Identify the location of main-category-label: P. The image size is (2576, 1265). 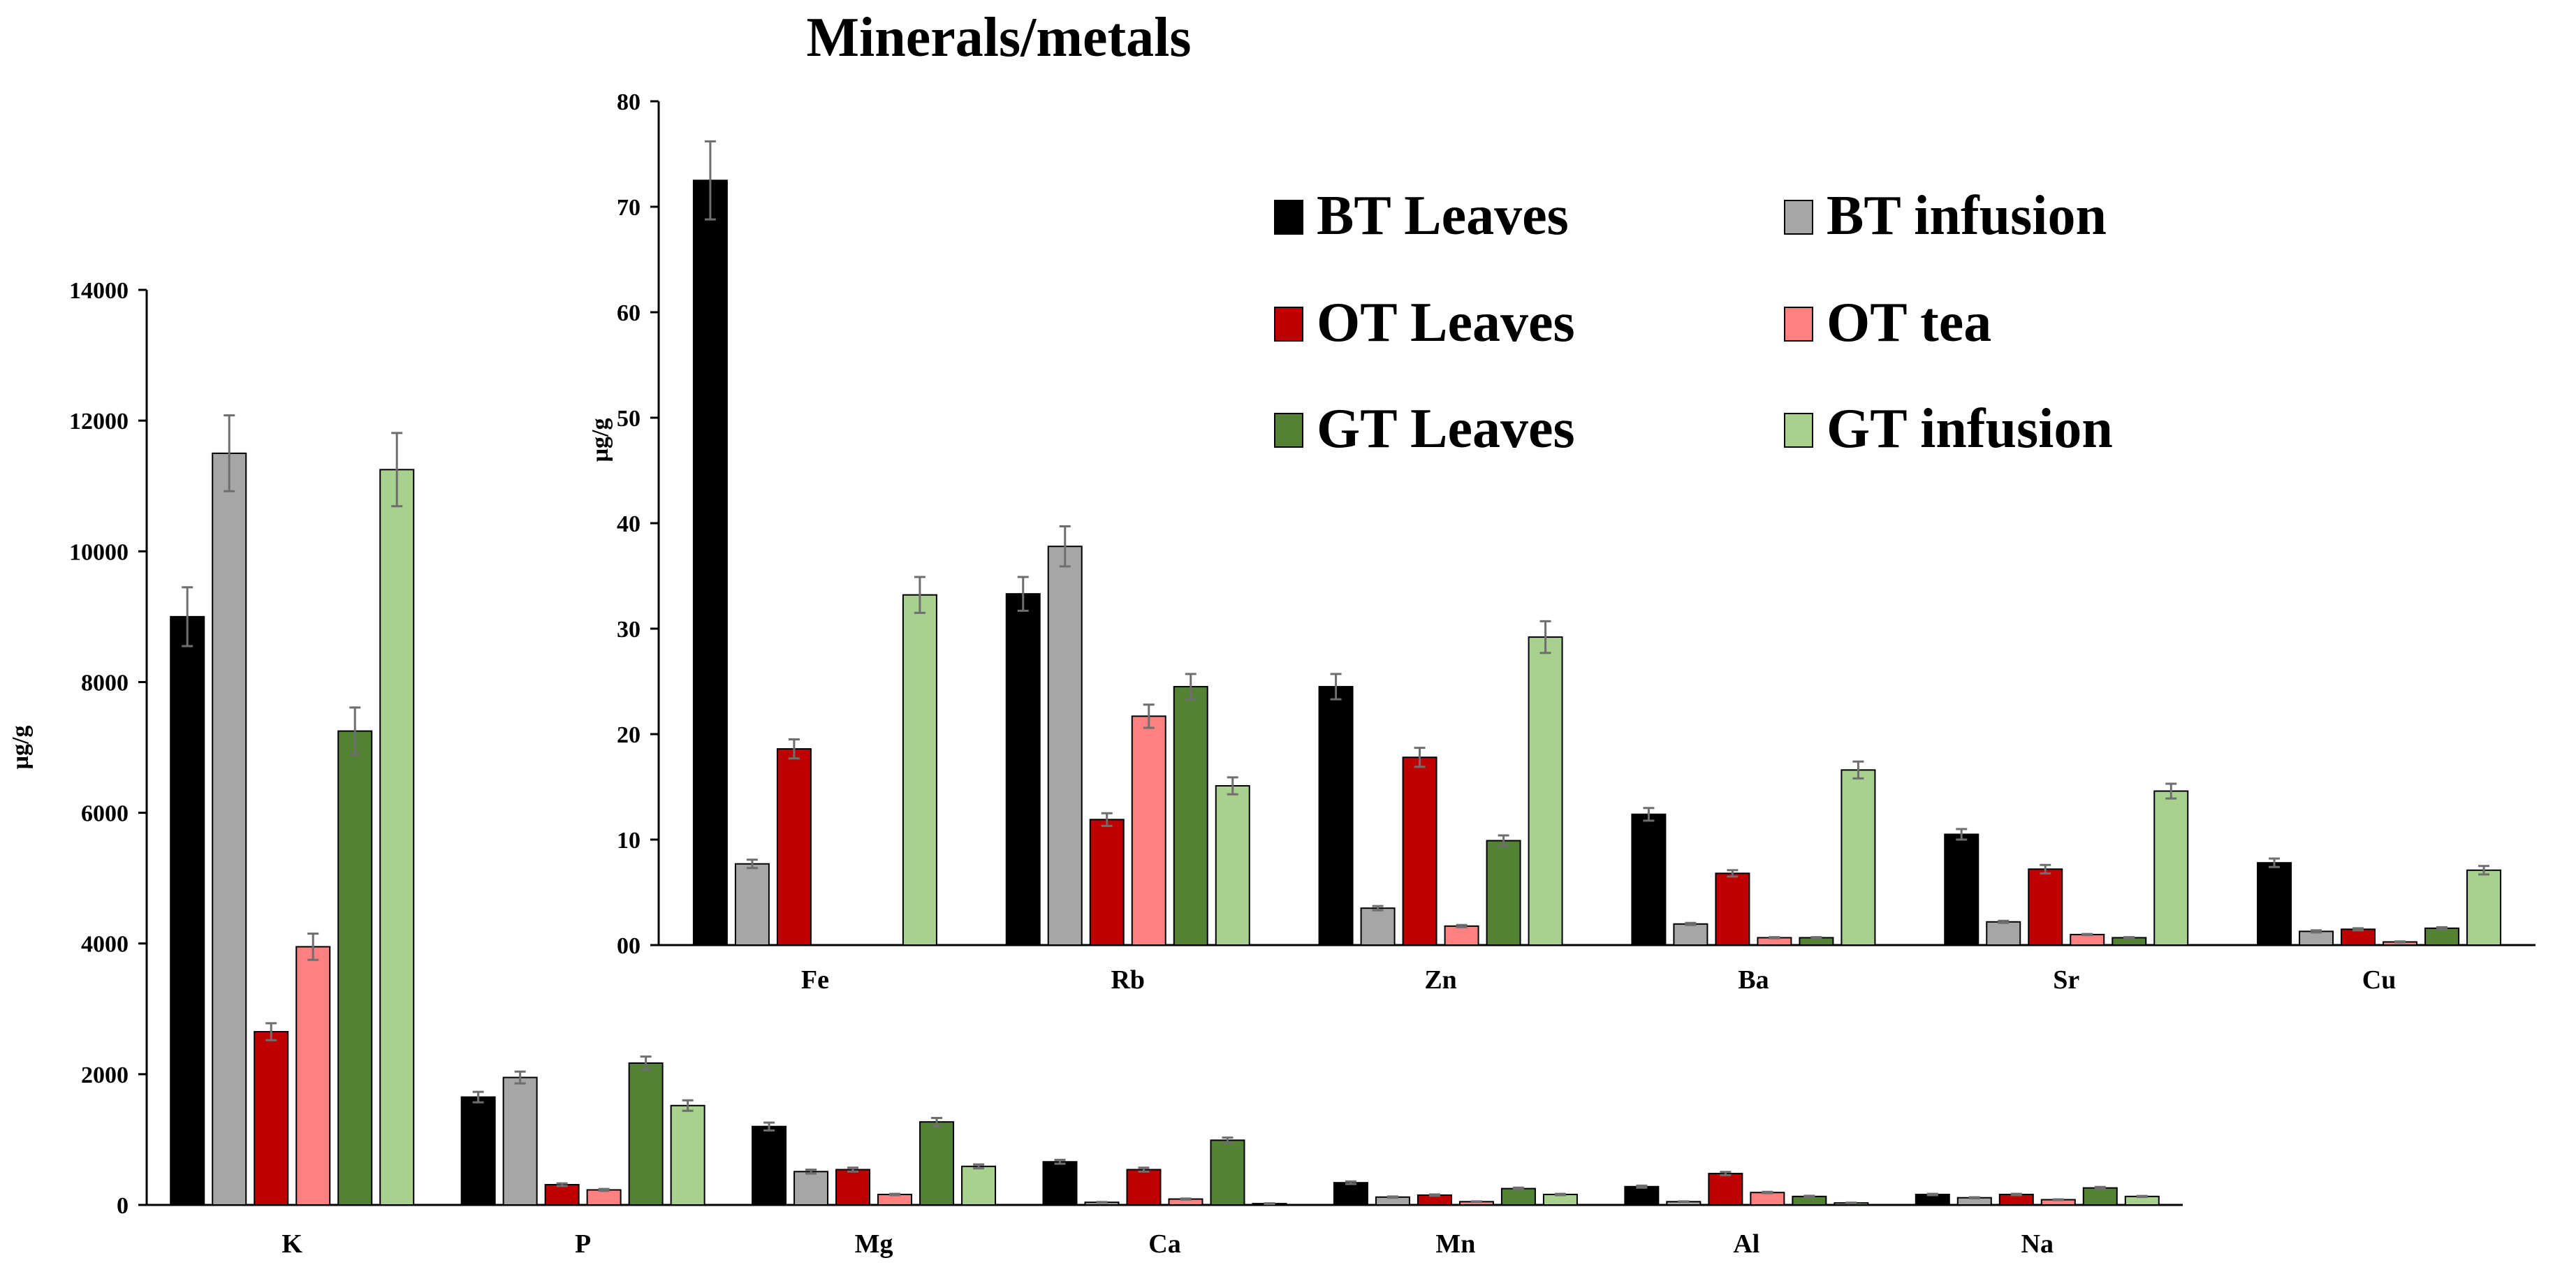
(583, 1244).